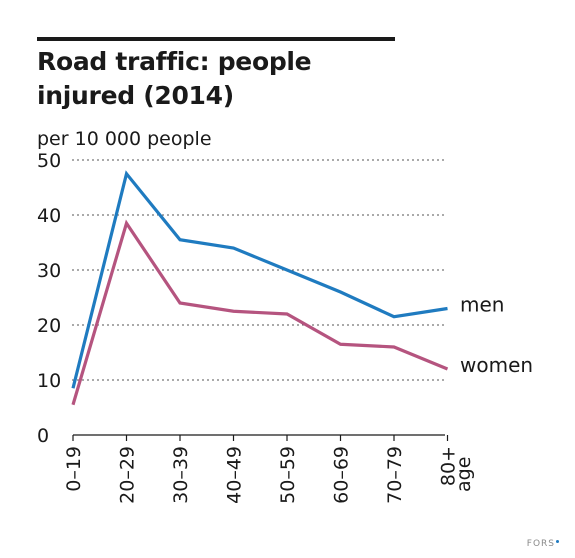 This screenshot has height=558, width=575. I want to click on x-tick-label: 70–79, so click(395, 475).